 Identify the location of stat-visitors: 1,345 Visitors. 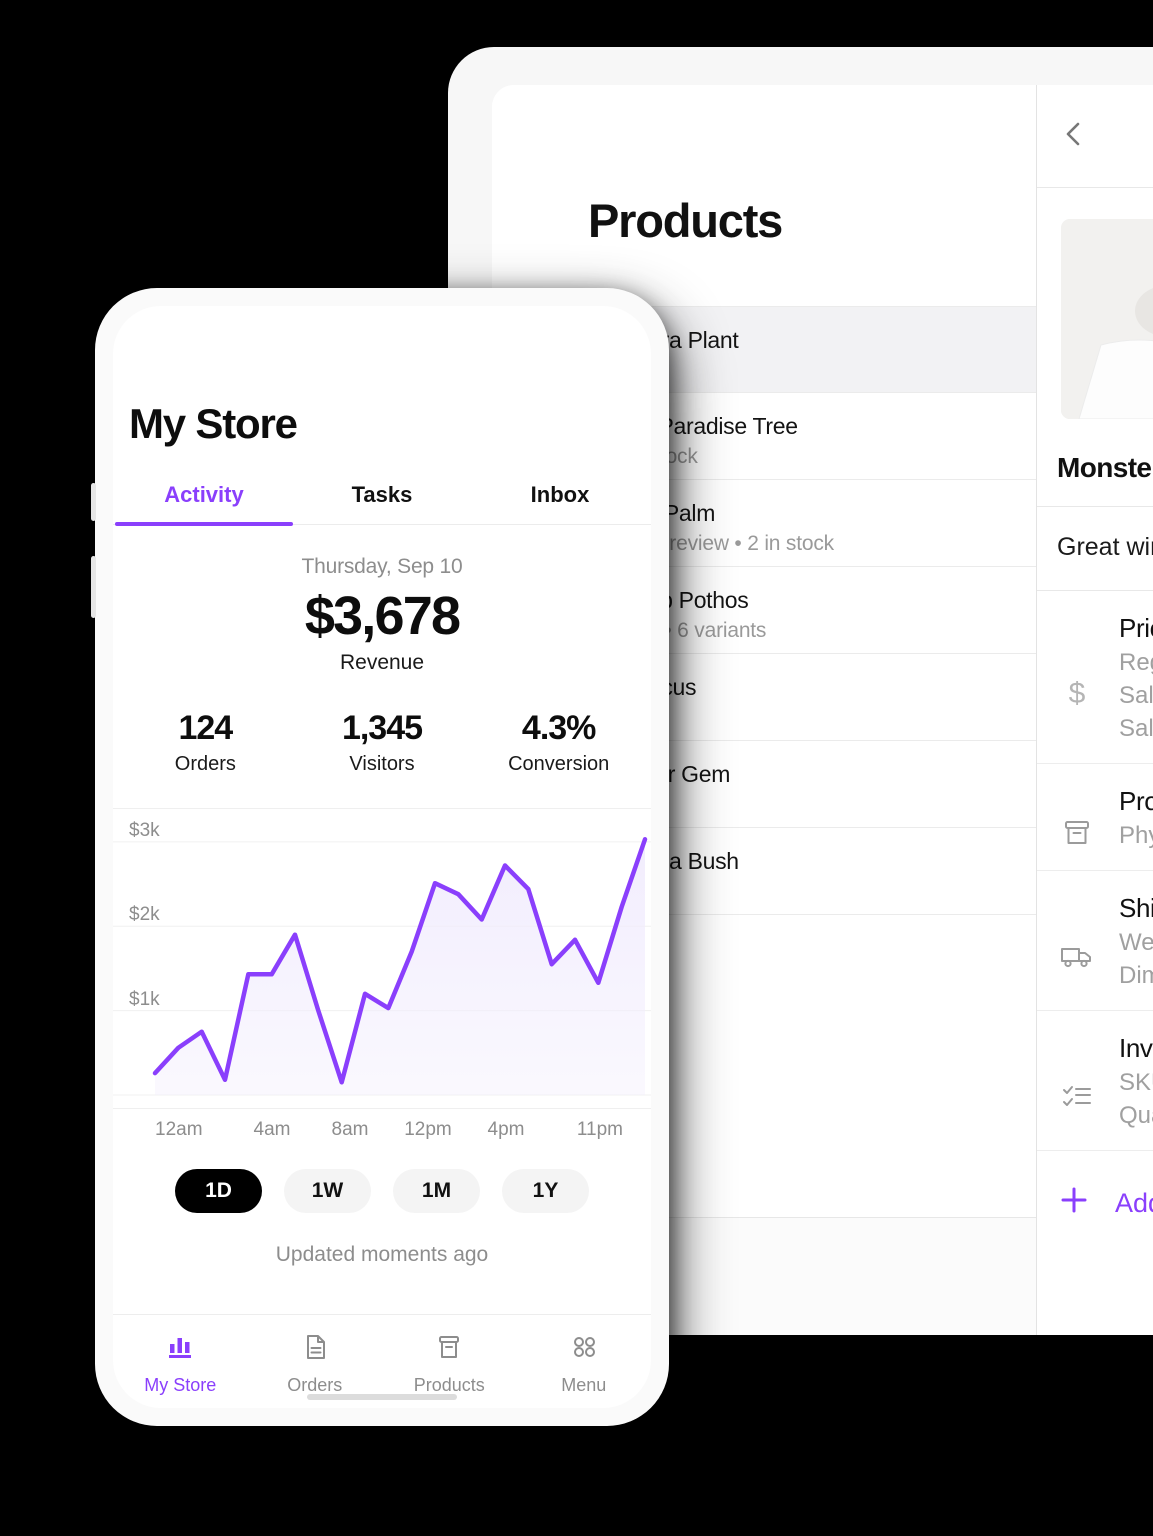
(382, 742).